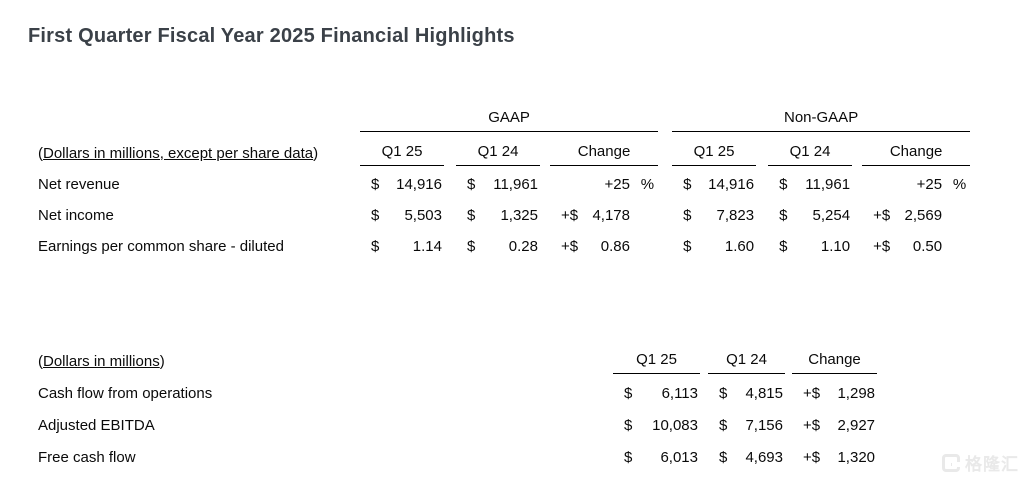  What do you see at coordinates (611, 215) in the screenshot?
I see `gaap-change-value: 4,178` at bounding box center [611, 215].